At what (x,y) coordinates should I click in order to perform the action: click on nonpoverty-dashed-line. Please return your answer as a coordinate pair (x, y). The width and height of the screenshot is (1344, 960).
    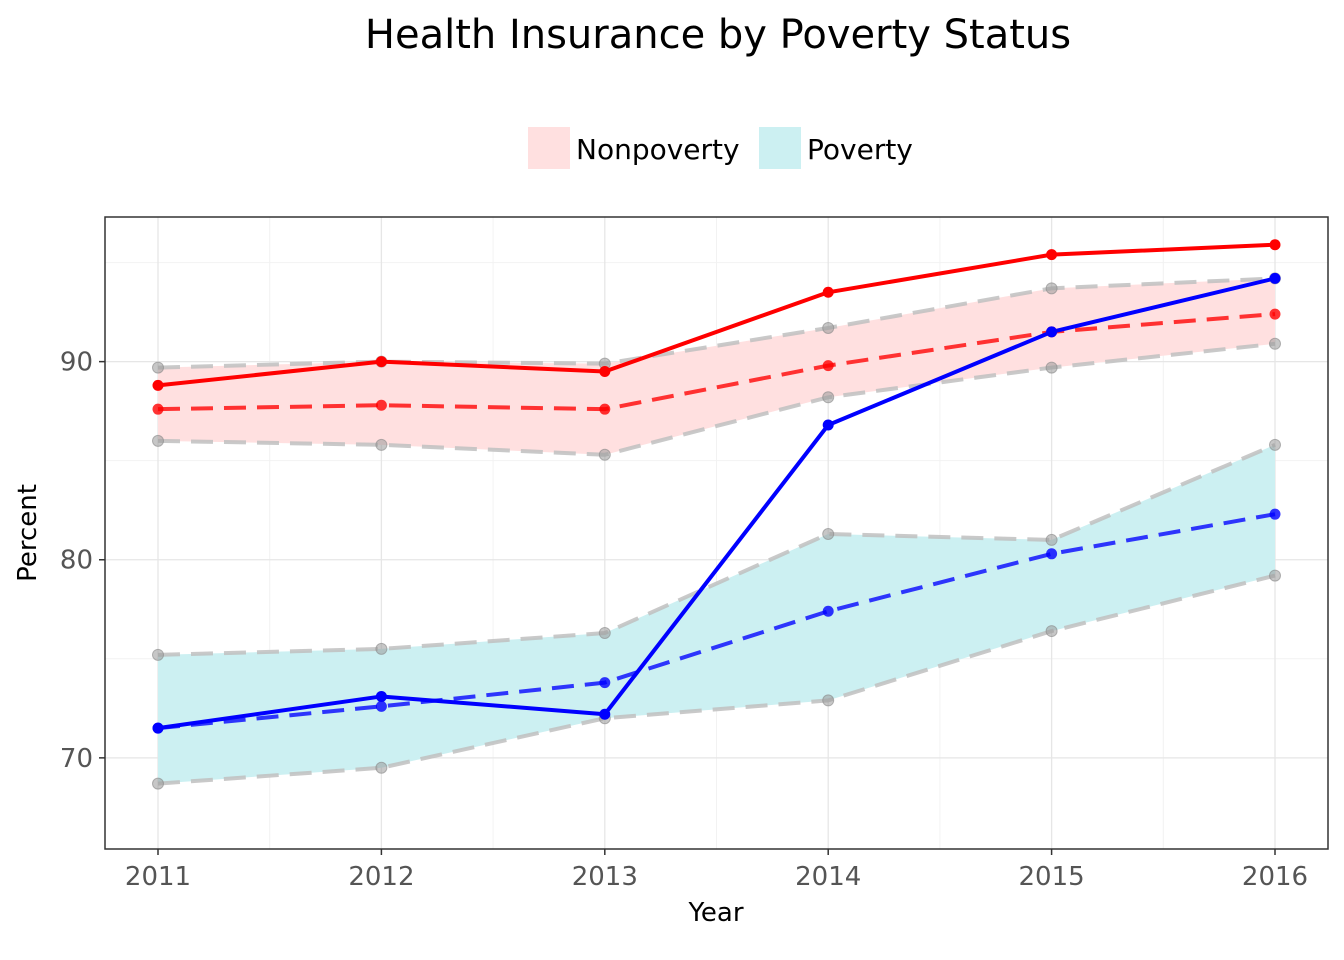
    Looking at the image, I should click on (716, 362).